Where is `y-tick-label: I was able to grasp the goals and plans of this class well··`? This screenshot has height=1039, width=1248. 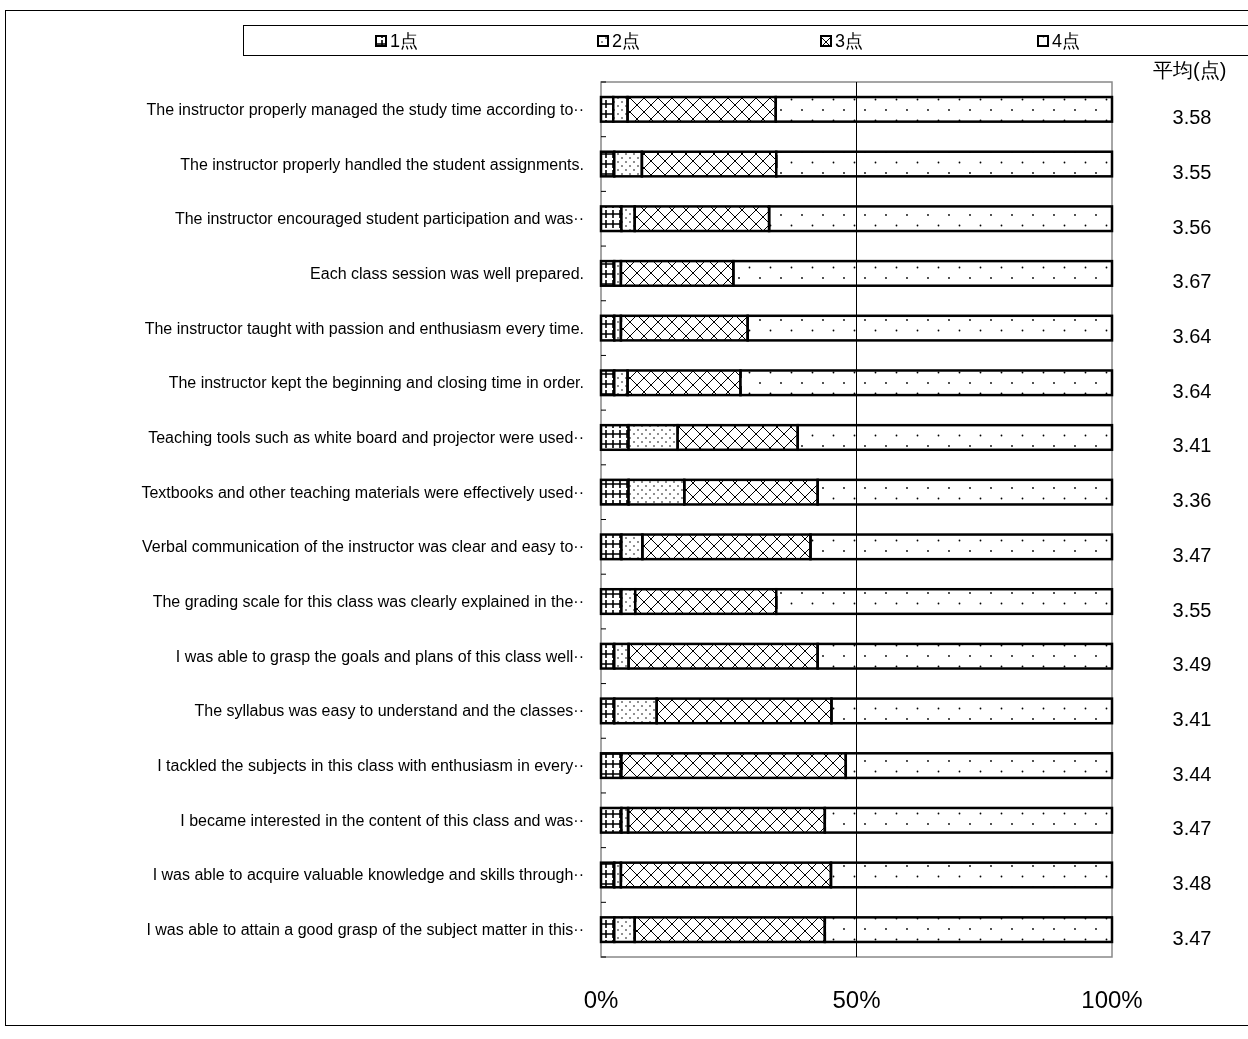 y-tick-label: I was able to grasp the goals and plans of this class well·· is located at coordinates (379, 656).